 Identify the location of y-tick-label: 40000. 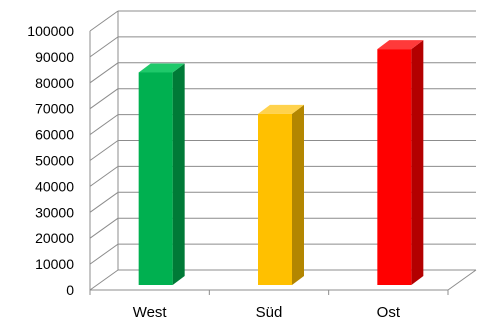
(54, 186).